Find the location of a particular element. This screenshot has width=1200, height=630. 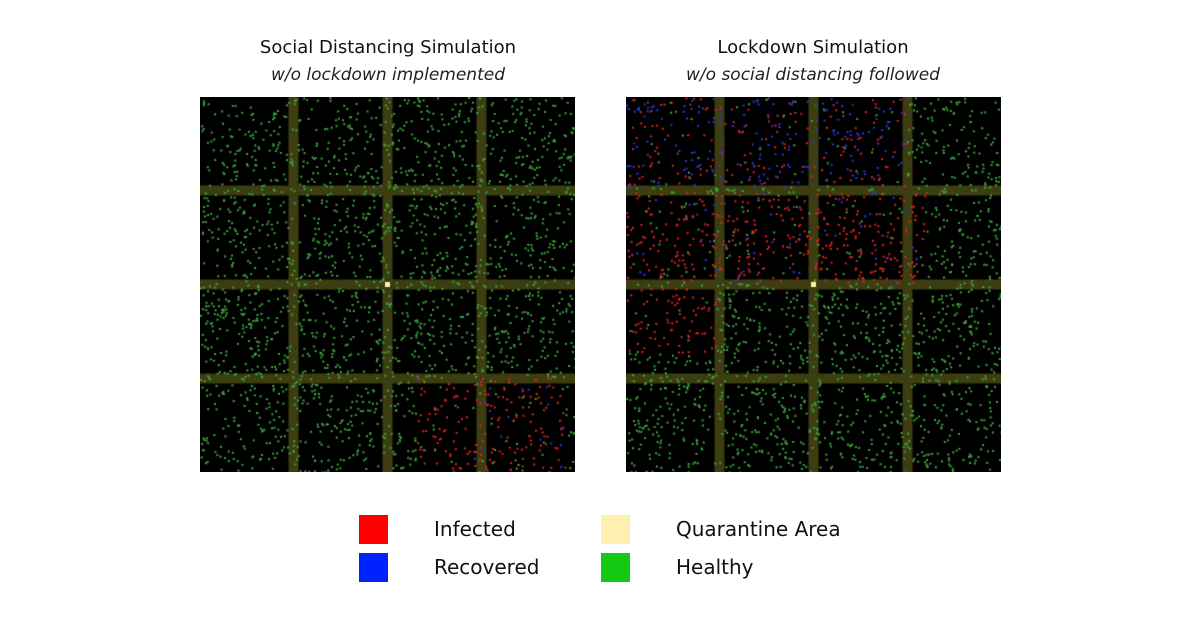

quarantine-area-swatch is located at coordinates (615, 529).